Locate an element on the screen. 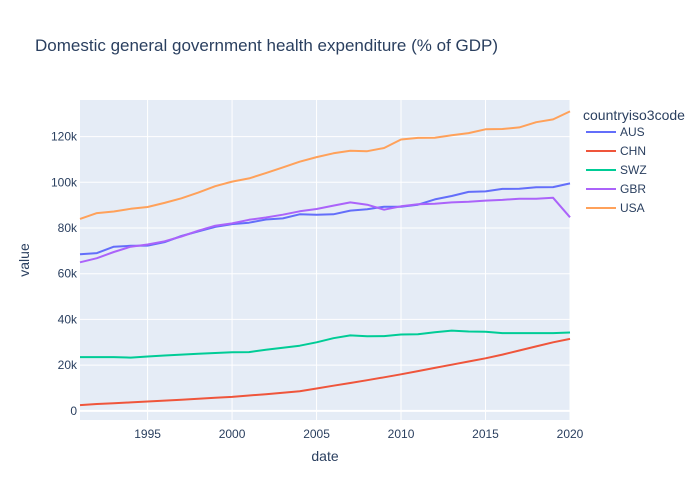 This screenshot has width=700, height=500. legend-item-usa: USA is located at coordinates (615, 208).